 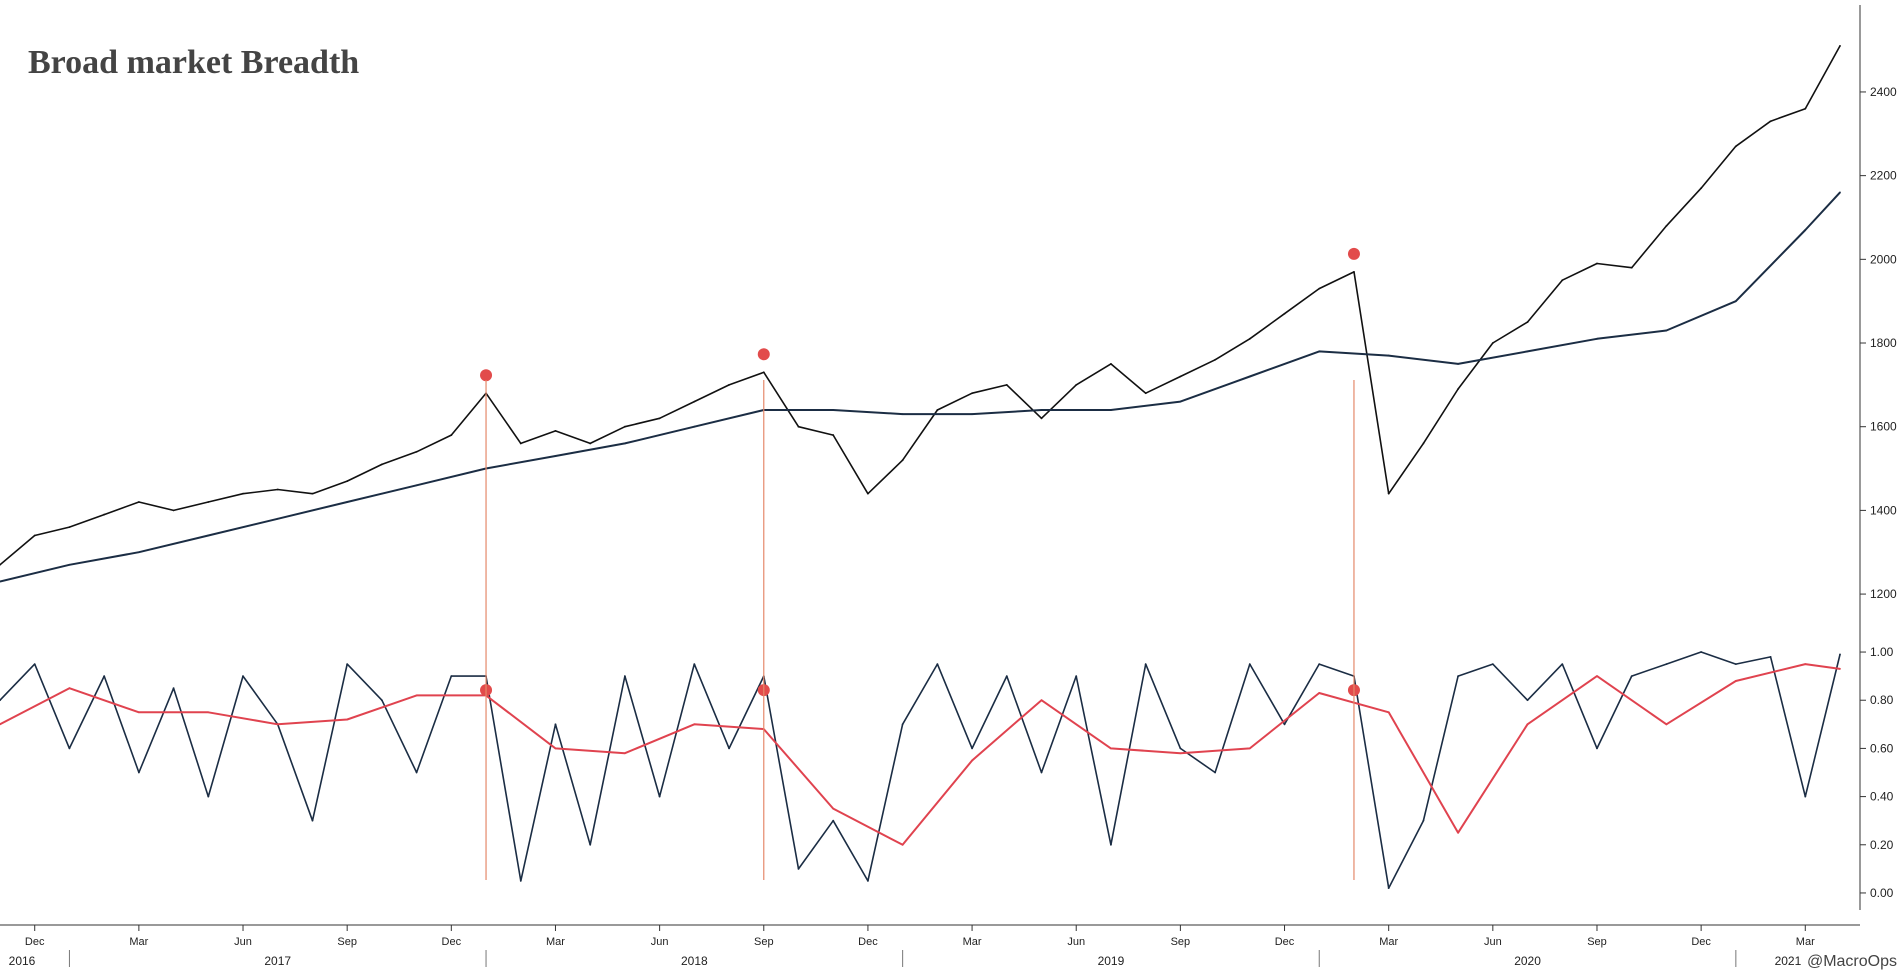 I want to click on y-tick-label: 1600, so click(x=1883, y=427).